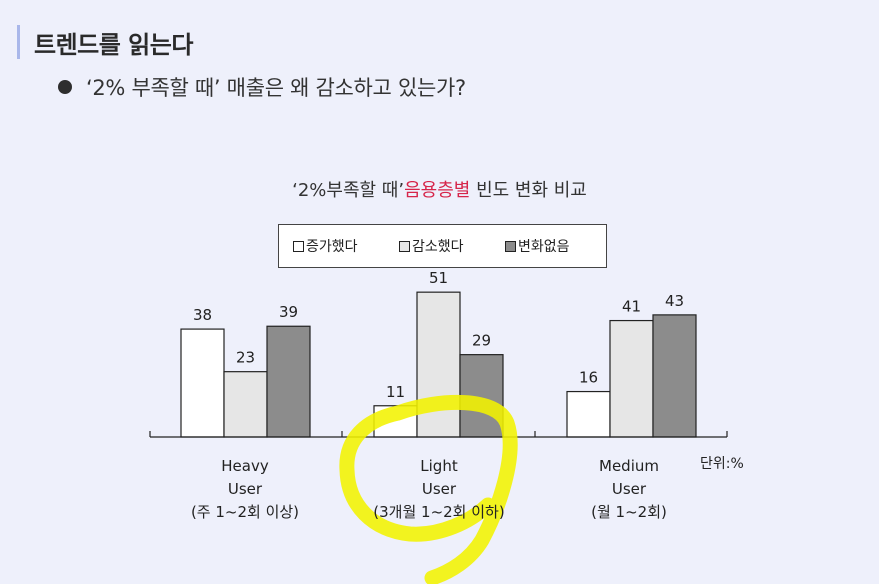 The image size is (879, 584). I want to click on chart-legend: 증가했다 감소했다 변화없음, so click(442, 246).